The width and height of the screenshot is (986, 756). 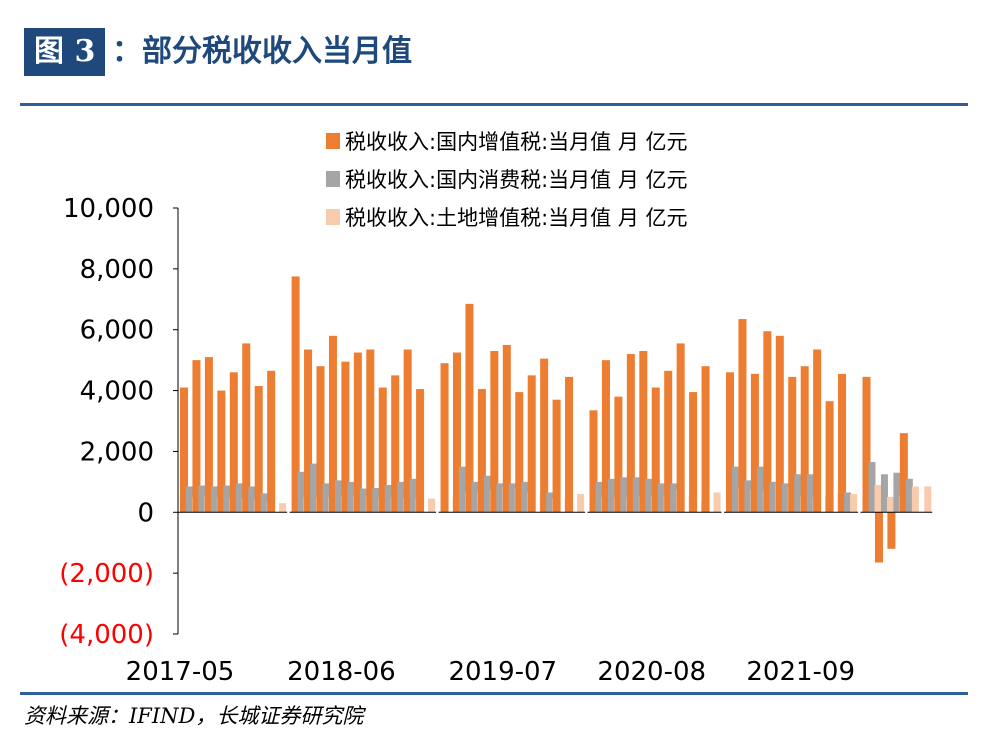 What do you see at coordinates (502, 672) in the screenshot?
I see `x-tick-label: 2019-07` at bounding box center [502, 672].